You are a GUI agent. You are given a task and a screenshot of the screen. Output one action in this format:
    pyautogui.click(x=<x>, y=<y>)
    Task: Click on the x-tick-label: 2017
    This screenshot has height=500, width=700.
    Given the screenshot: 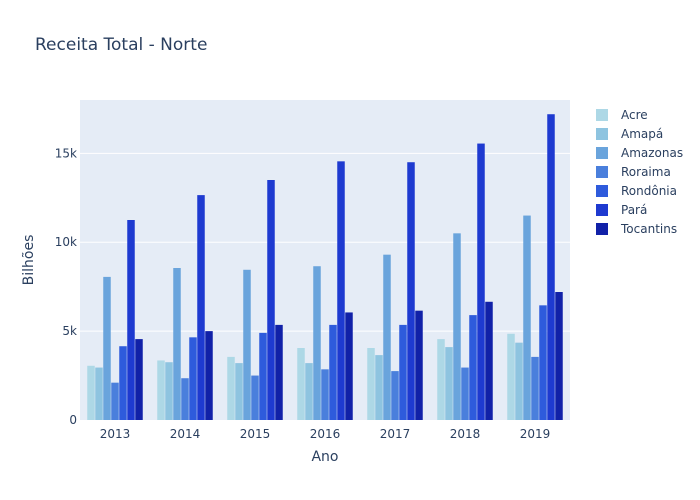 What is the action you would take?
    pyautogui.click(x=395, y=434)
    